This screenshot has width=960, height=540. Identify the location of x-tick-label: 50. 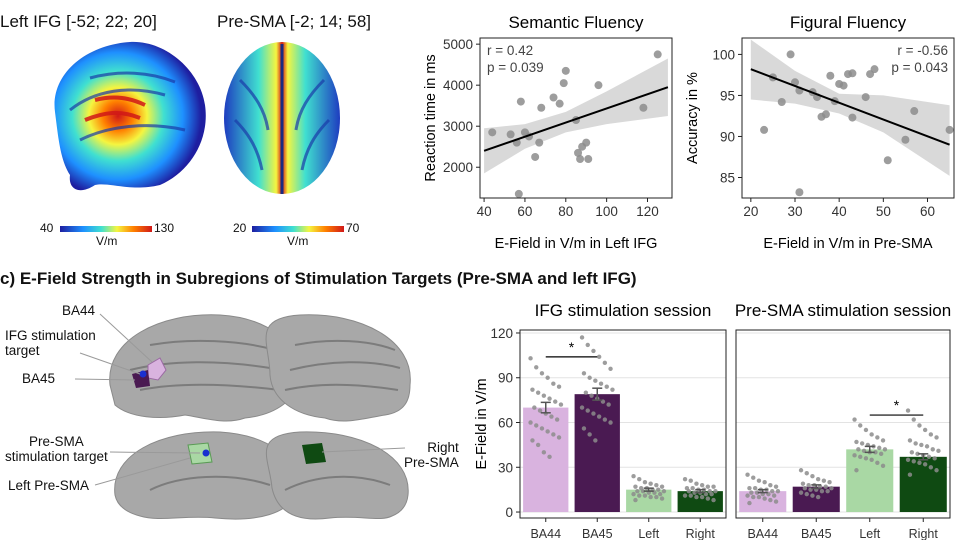
(883, 211).